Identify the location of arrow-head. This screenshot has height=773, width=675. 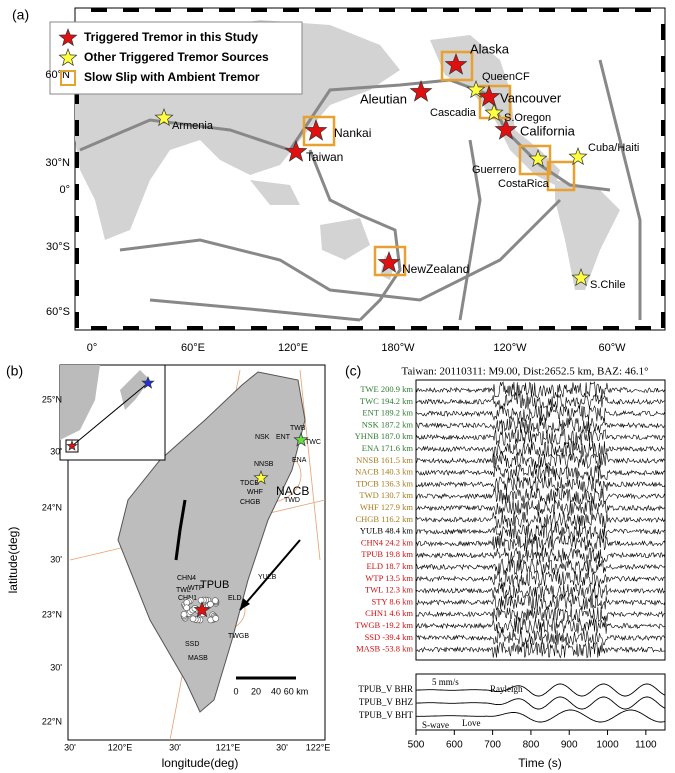
(245, 604).